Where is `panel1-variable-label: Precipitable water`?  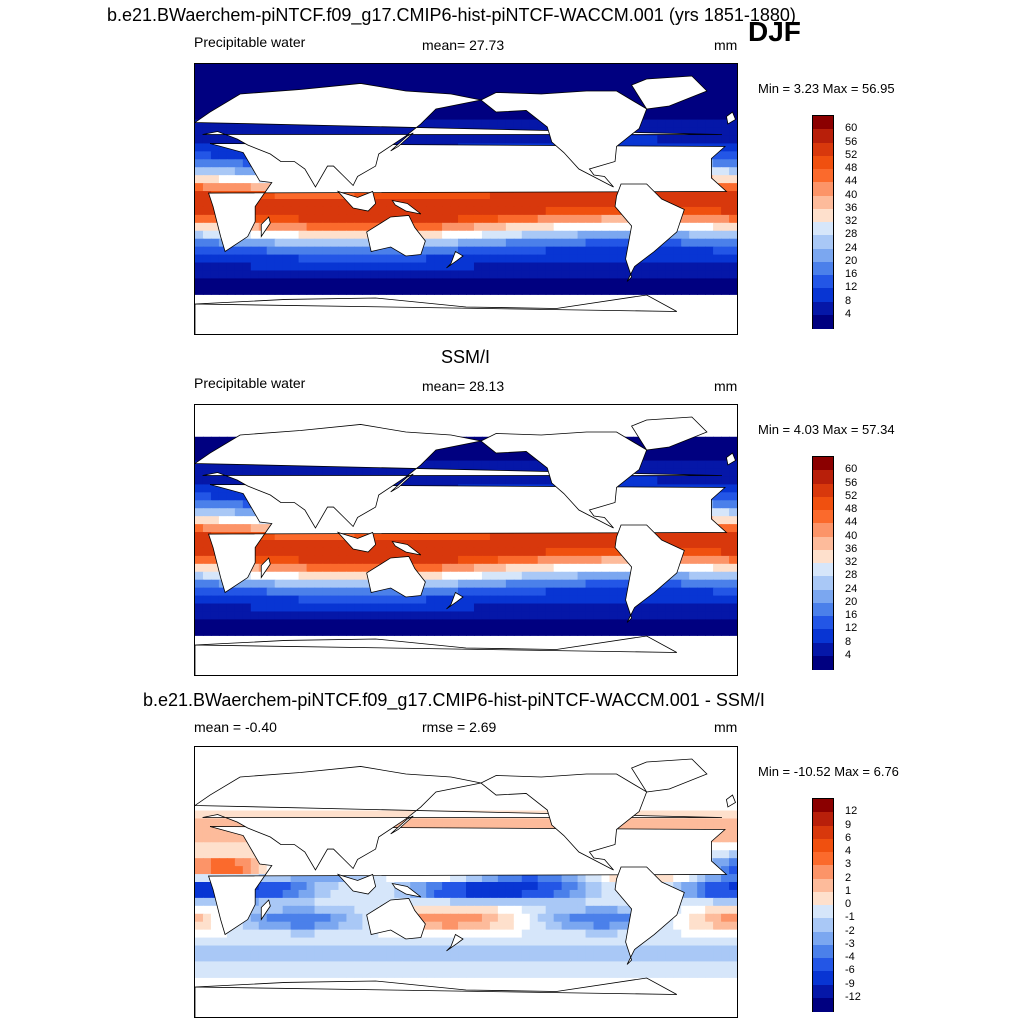
panel1-variable-label: Precipitable water is located at coordinates (250, 42).